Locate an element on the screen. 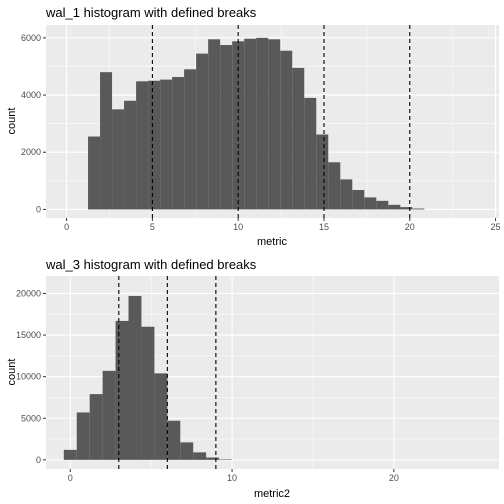  x-axis-ticks: 0 10 20 is located at coordinates (233, 476).